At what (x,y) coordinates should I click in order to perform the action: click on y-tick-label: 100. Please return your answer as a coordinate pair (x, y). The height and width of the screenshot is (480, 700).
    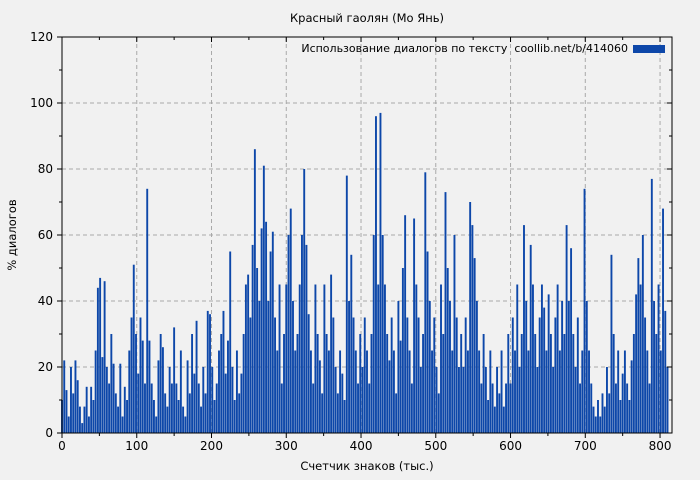
    Looking at the image, I should click on (41, 103).